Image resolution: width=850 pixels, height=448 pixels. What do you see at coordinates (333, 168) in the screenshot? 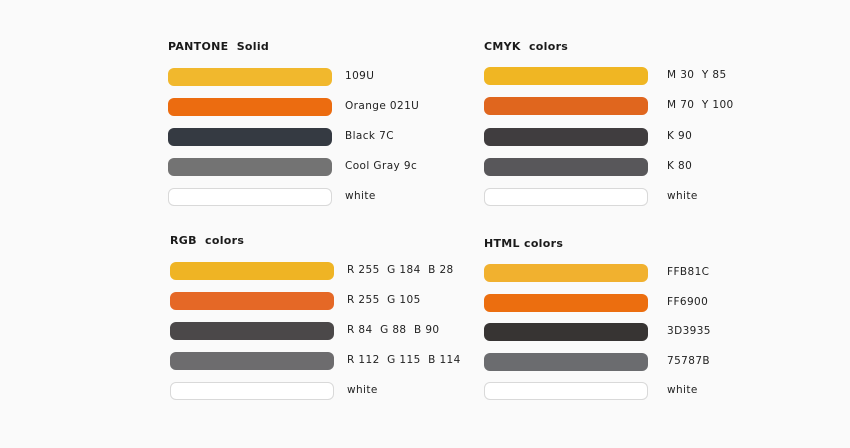
I see `color-row: Cool Gray 9c` at bounding box center [333, 168].